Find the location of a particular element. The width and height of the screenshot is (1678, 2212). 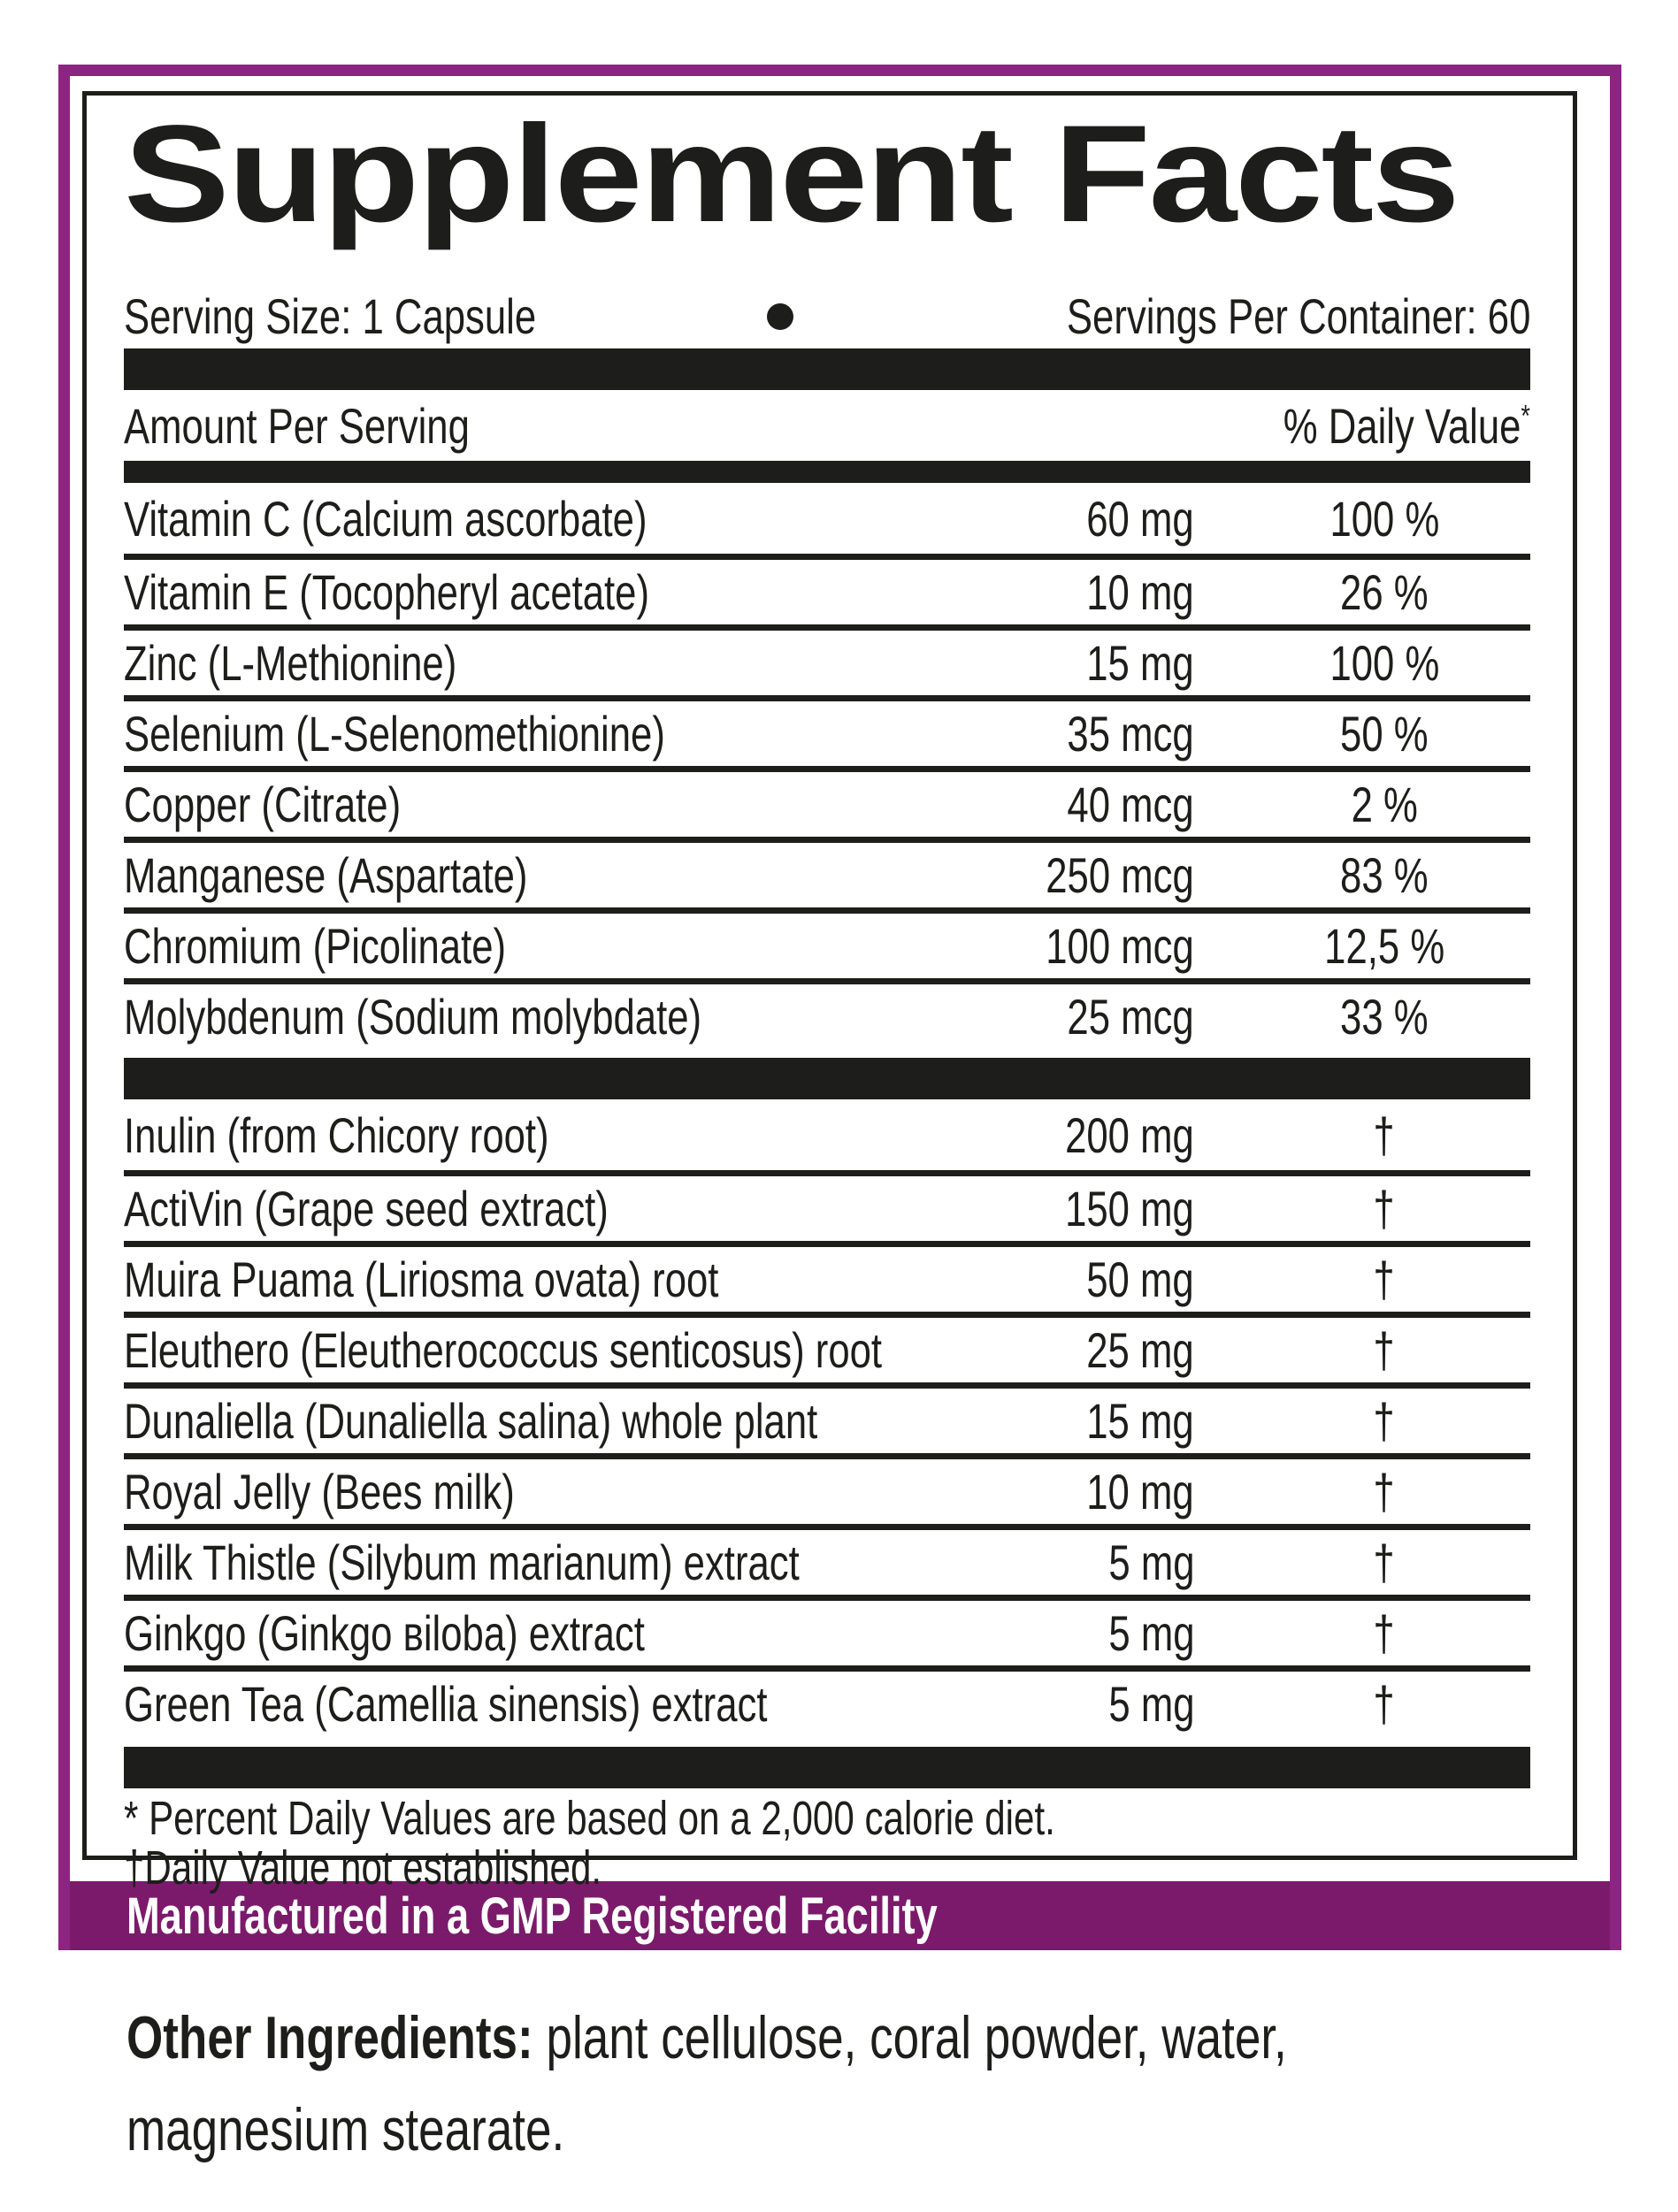

table-row: Muira Puama (Liriosma ovata) root 50 mg † is located at coordinates (827, 1276).